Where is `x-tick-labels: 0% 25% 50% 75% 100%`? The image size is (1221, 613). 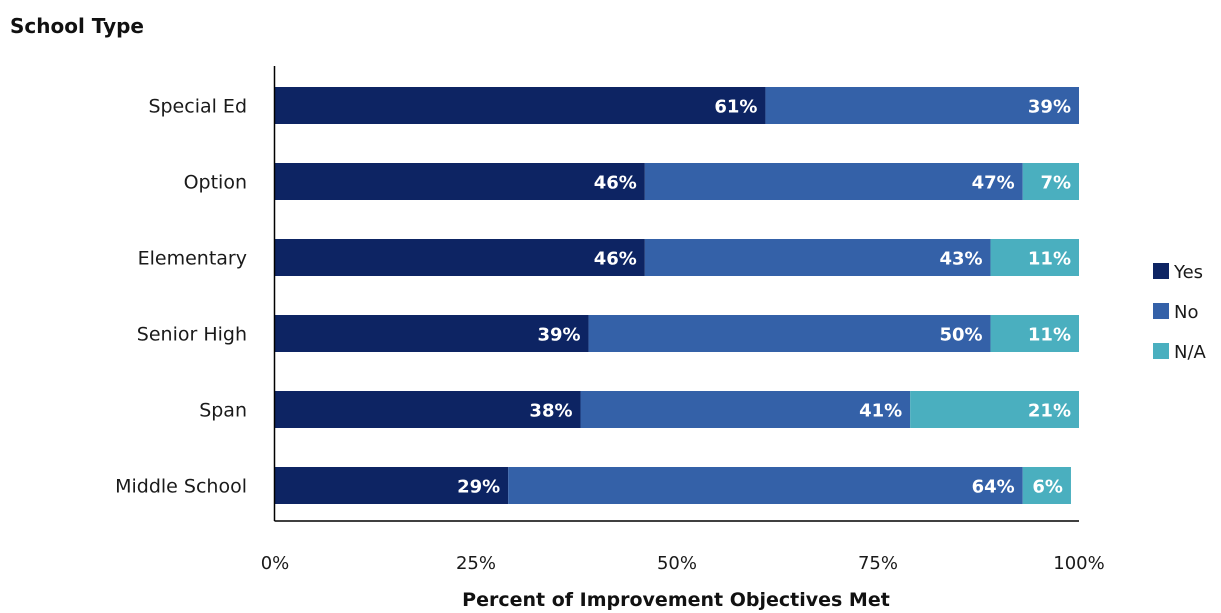 x-tick-labels: 0% 25% 50% 75% 100% is located at coordinates (683, 563).